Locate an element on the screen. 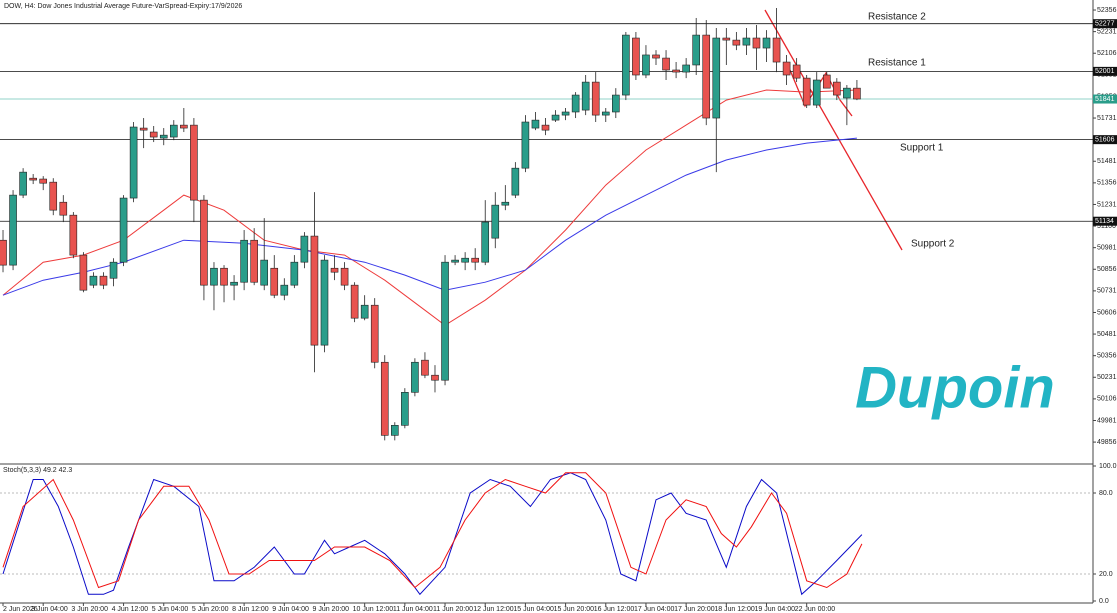  y-tick-label: 50106 is located at coordinates (1107, 399).